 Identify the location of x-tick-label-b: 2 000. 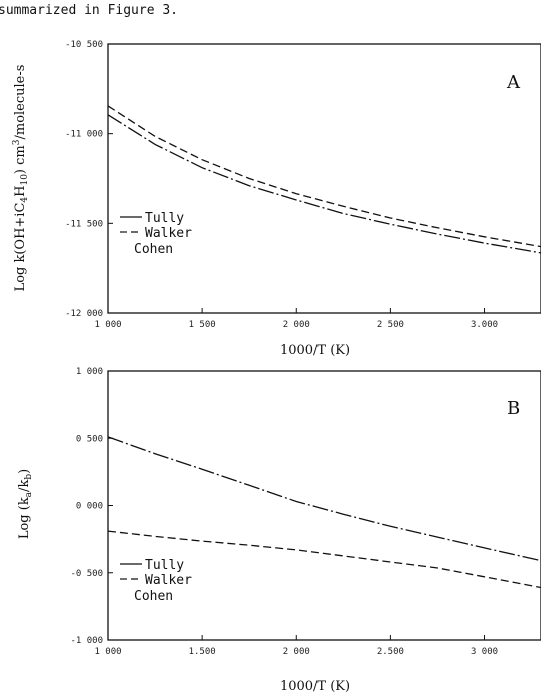
(296, 652).